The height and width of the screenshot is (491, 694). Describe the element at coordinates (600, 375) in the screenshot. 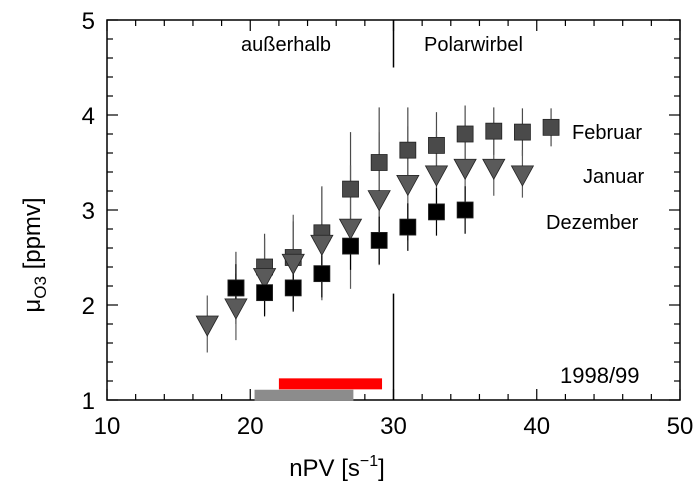

I see `annotation-year: 1998/99` at that location.